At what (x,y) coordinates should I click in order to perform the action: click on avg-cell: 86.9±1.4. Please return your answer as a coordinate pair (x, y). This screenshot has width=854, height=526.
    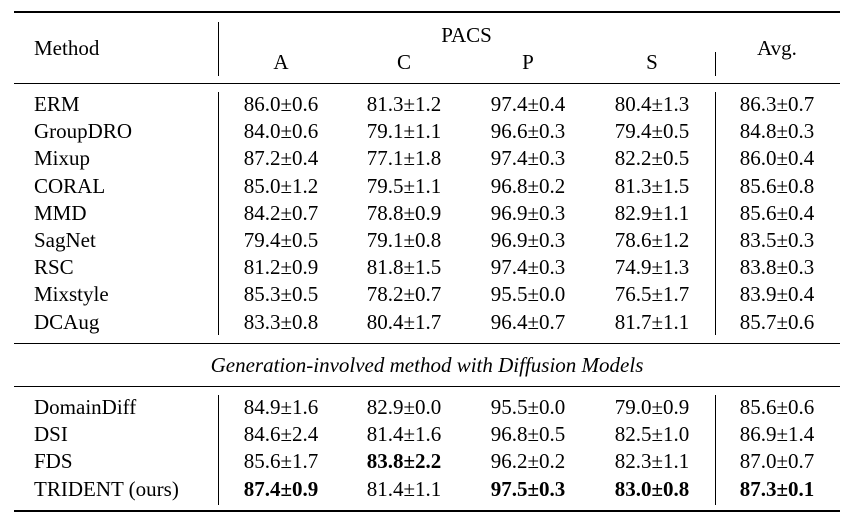
    Looking at the image, I should click on (777, 434).